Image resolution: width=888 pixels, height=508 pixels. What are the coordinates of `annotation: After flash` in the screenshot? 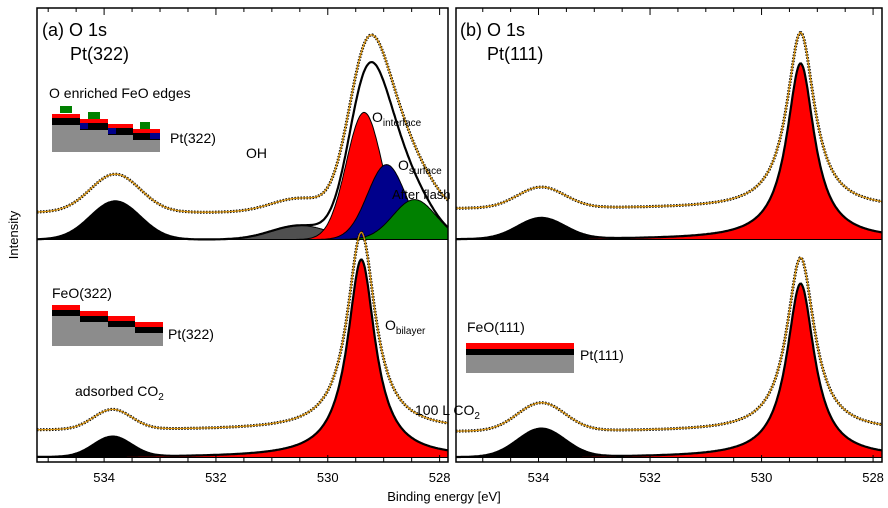 It's located at (421, 194).